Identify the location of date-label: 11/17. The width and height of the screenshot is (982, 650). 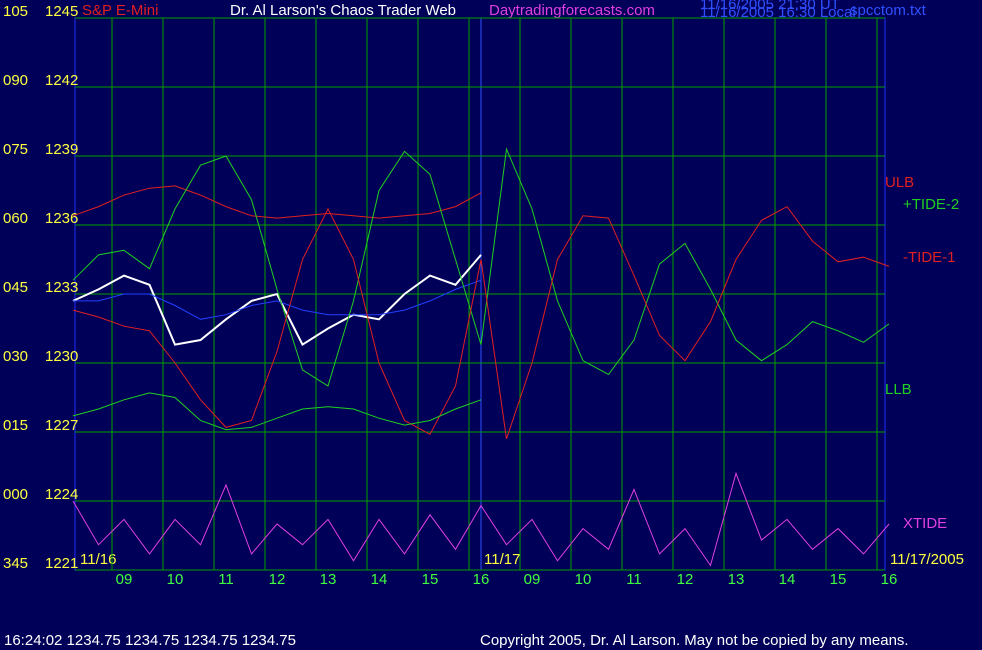
(502, 559).